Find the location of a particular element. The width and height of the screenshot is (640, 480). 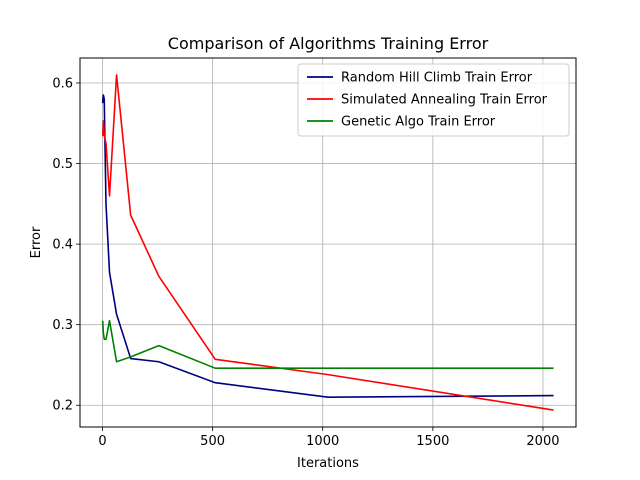

x-tick-label: 1000 is located at coordinates (322, 441).